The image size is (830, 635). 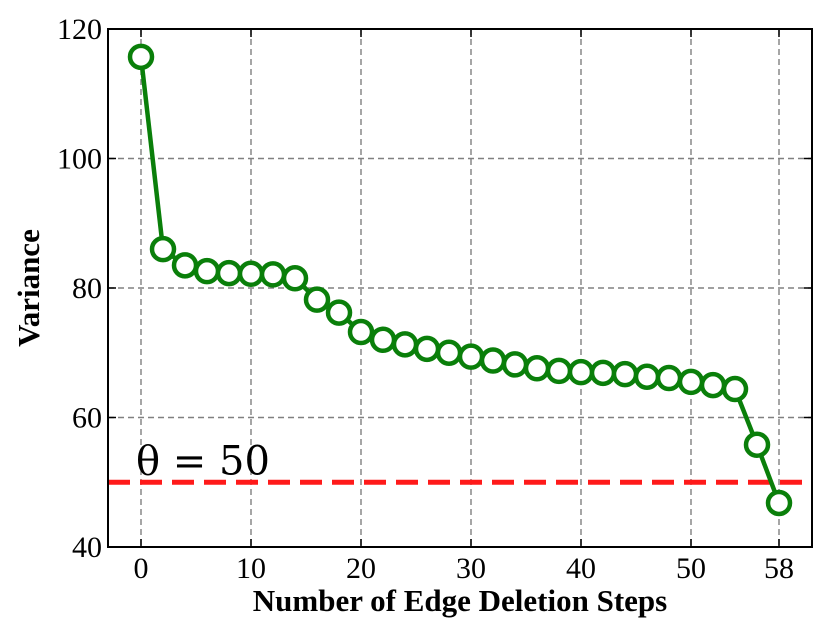 What do you see at coordinates (87, 547) in the screenshot?
I see `y-tick-label: 40` at bounding box center [87, 547].